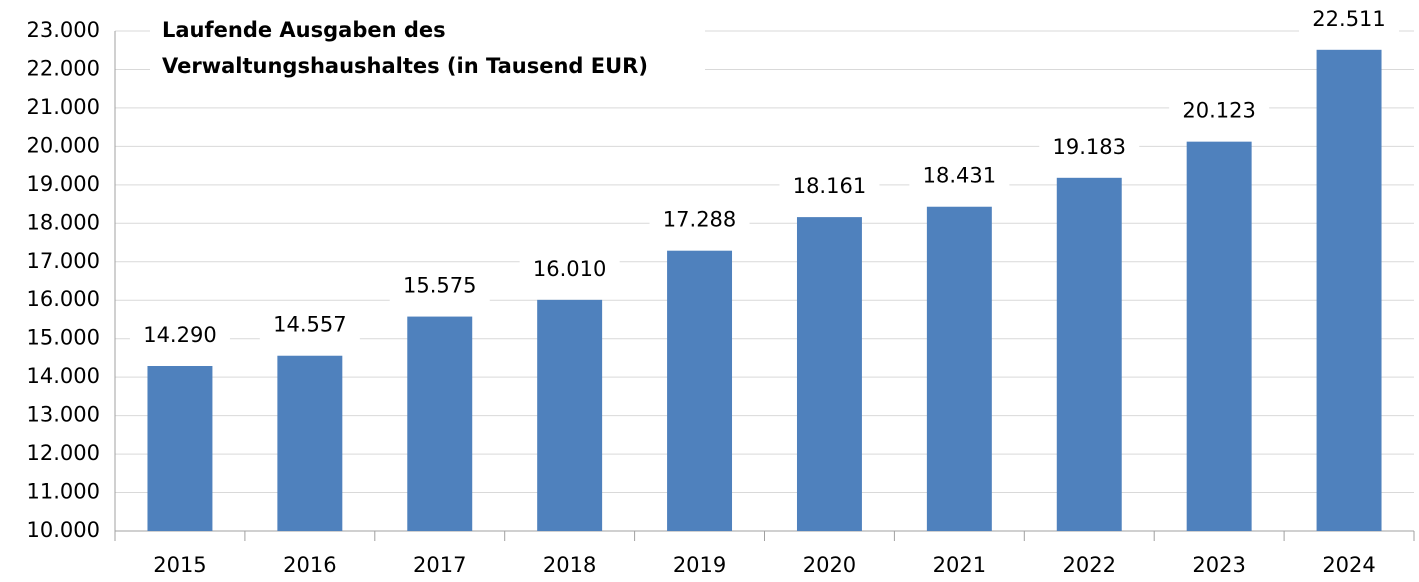 Image resolution: width=1419 pixels, height=582 pixels. I want to click on y-tick-label: 23.000, so click(63, 30).